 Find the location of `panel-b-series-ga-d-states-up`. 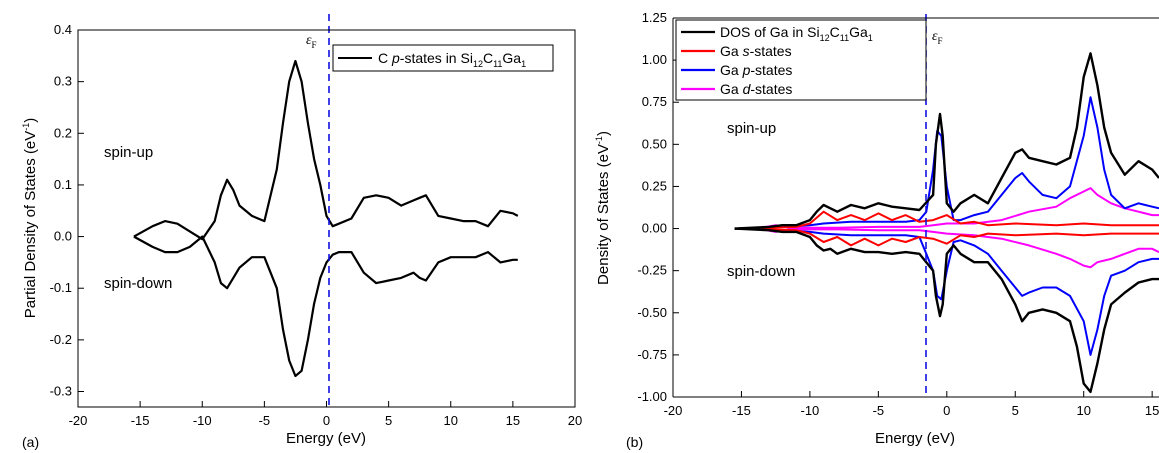

panel-b-series-ga-d-states-up is located at coordinates (946, 208).